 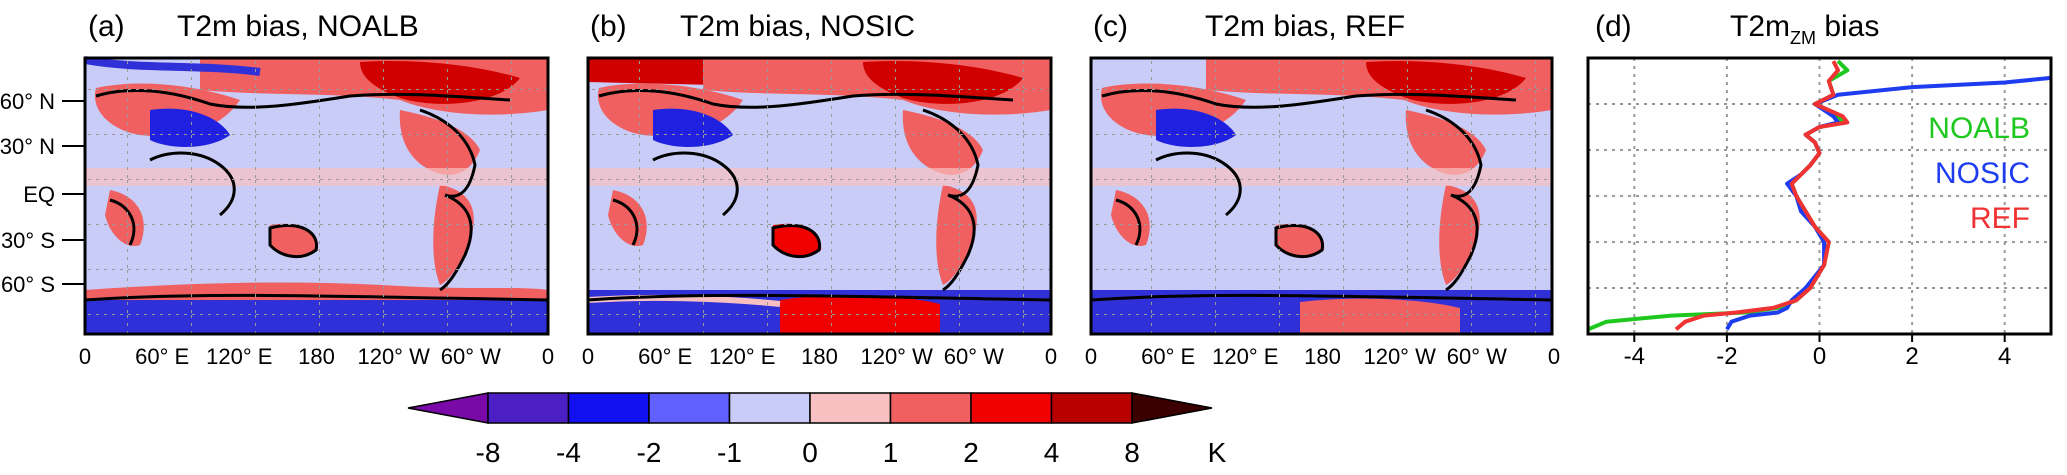 I want to click on chart-grid, so click(x=1819, y=196).